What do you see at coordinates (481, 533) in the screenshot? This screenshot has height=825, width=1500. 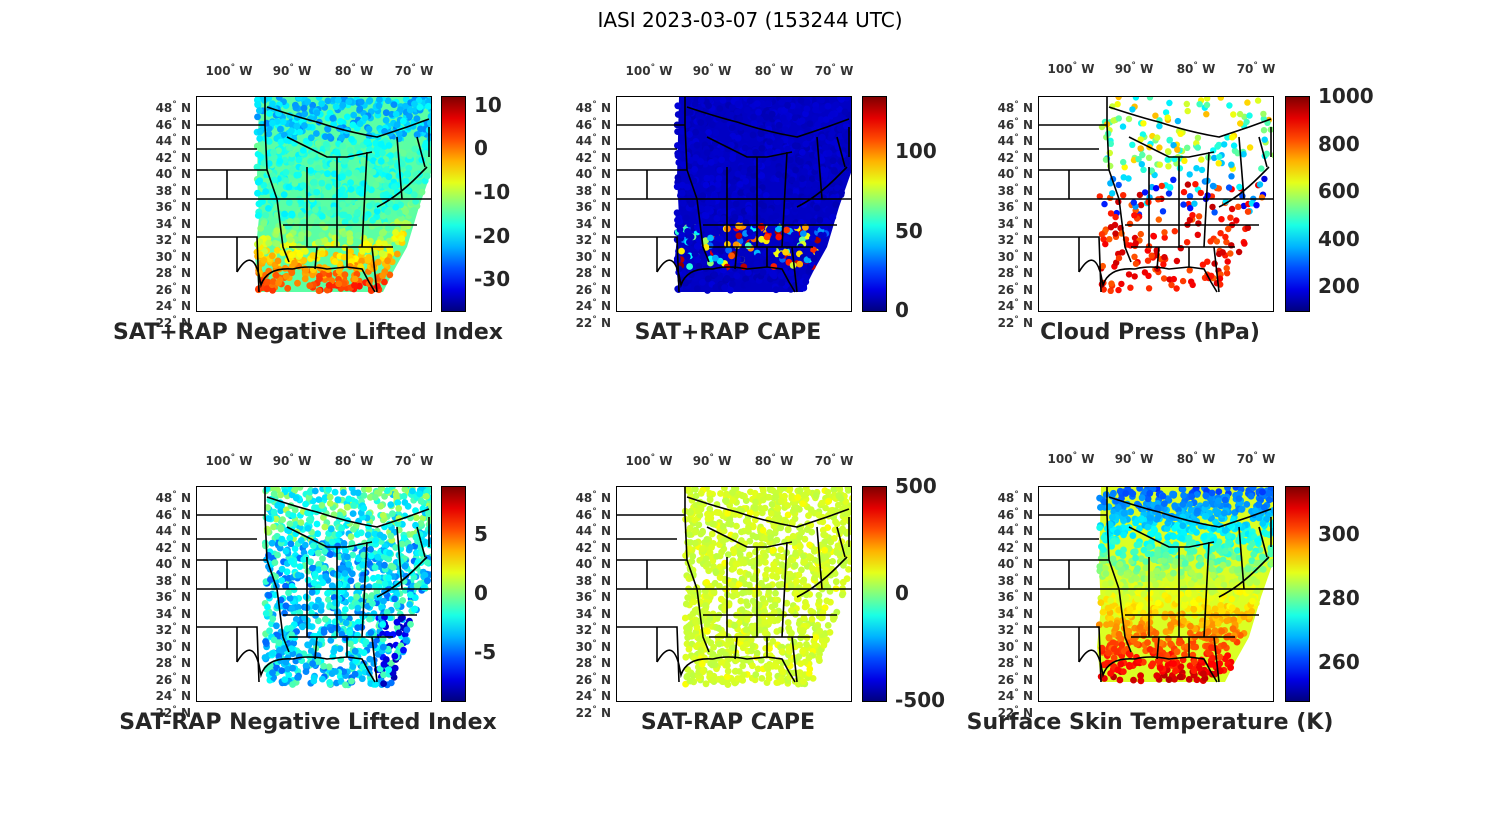 I see `colorbar-tick-label: 5` at bounding box center [481, 533].